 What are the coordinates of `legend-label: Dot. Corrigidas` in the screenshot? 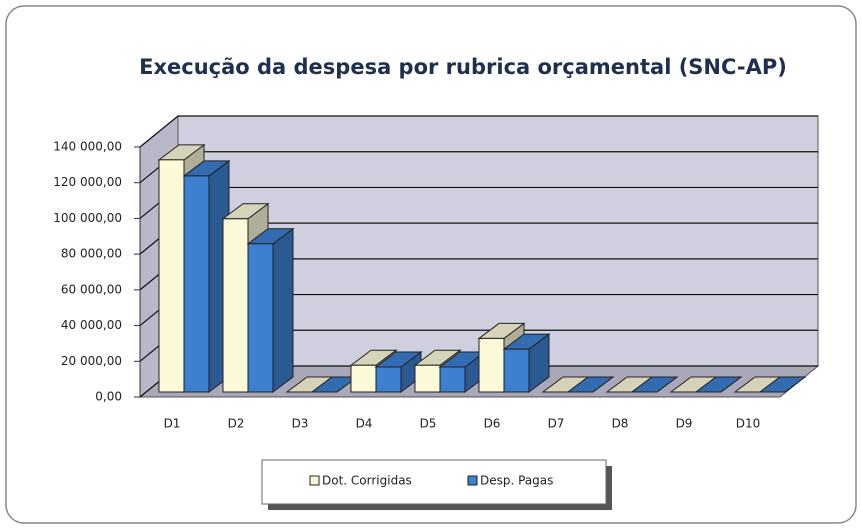 It's located at (367, 481).